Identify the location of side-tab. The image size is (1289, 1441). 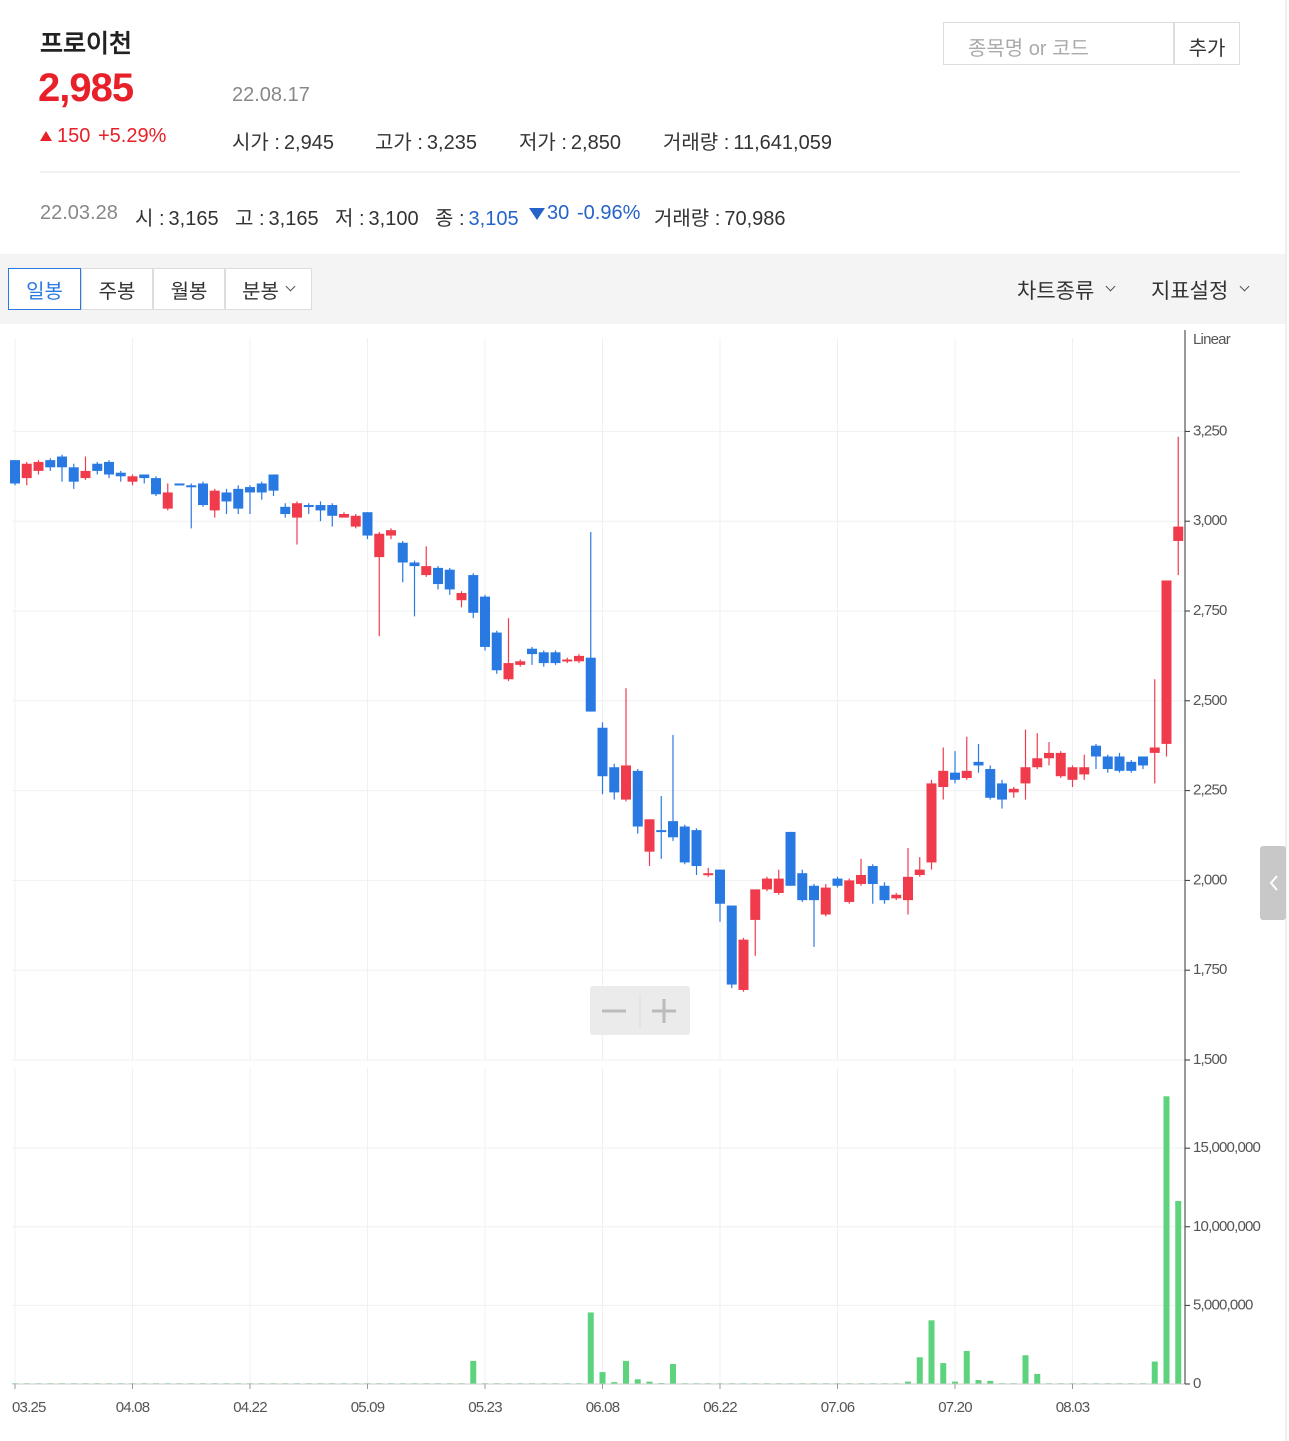
(1273, 883).